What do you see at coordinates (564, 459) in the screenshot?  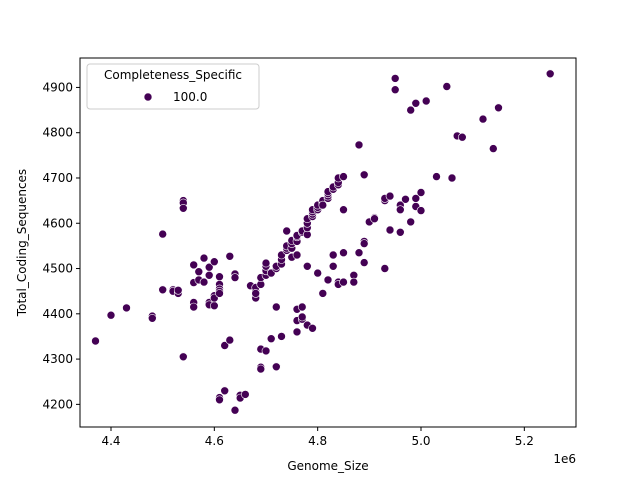 I see `x-offset-label: 1e6` at bounding box center [564, 459].